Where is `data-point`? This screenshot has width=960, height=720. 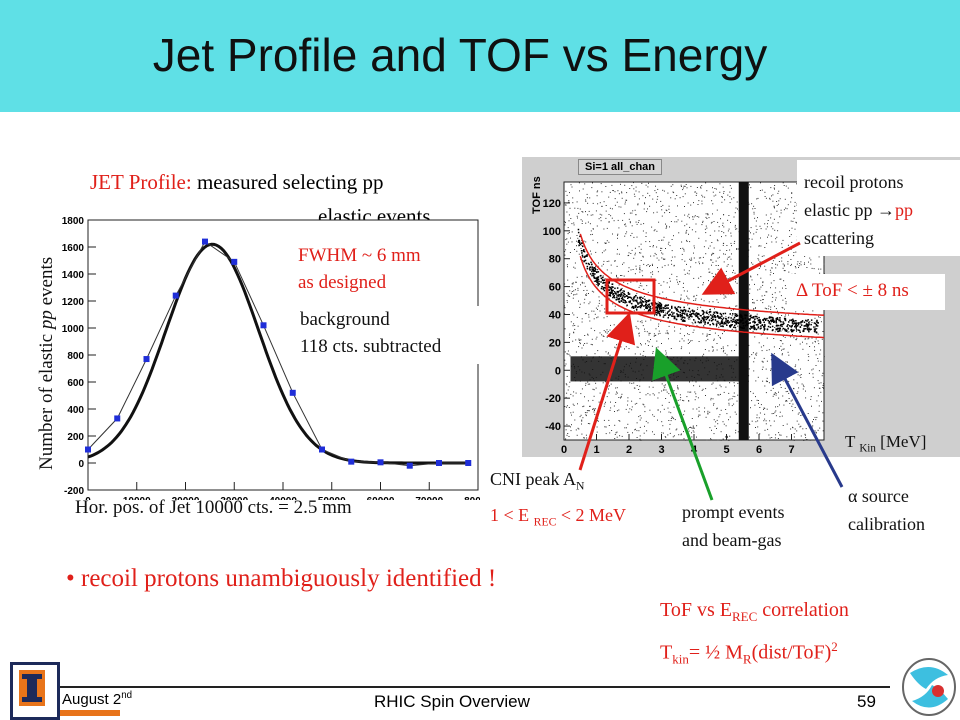
data-point is located at coordinates (88, 449).